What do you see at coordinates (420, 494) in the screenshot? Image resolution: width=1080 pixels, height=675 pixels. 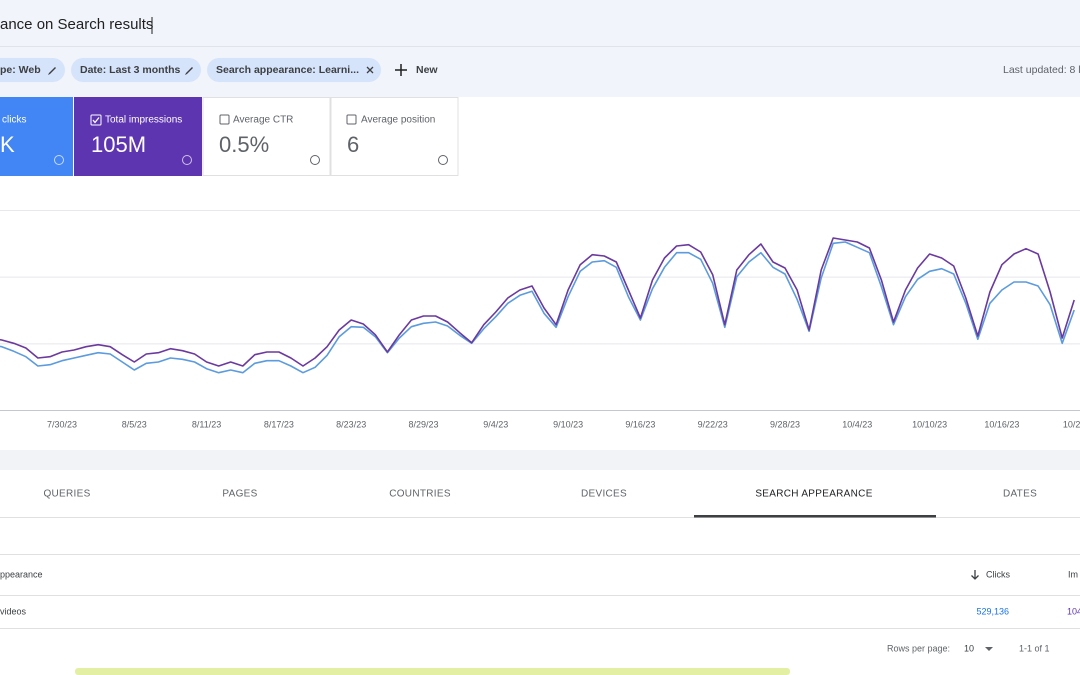 I see `tab: COUNTRIES` at bounding box center [420, 494].